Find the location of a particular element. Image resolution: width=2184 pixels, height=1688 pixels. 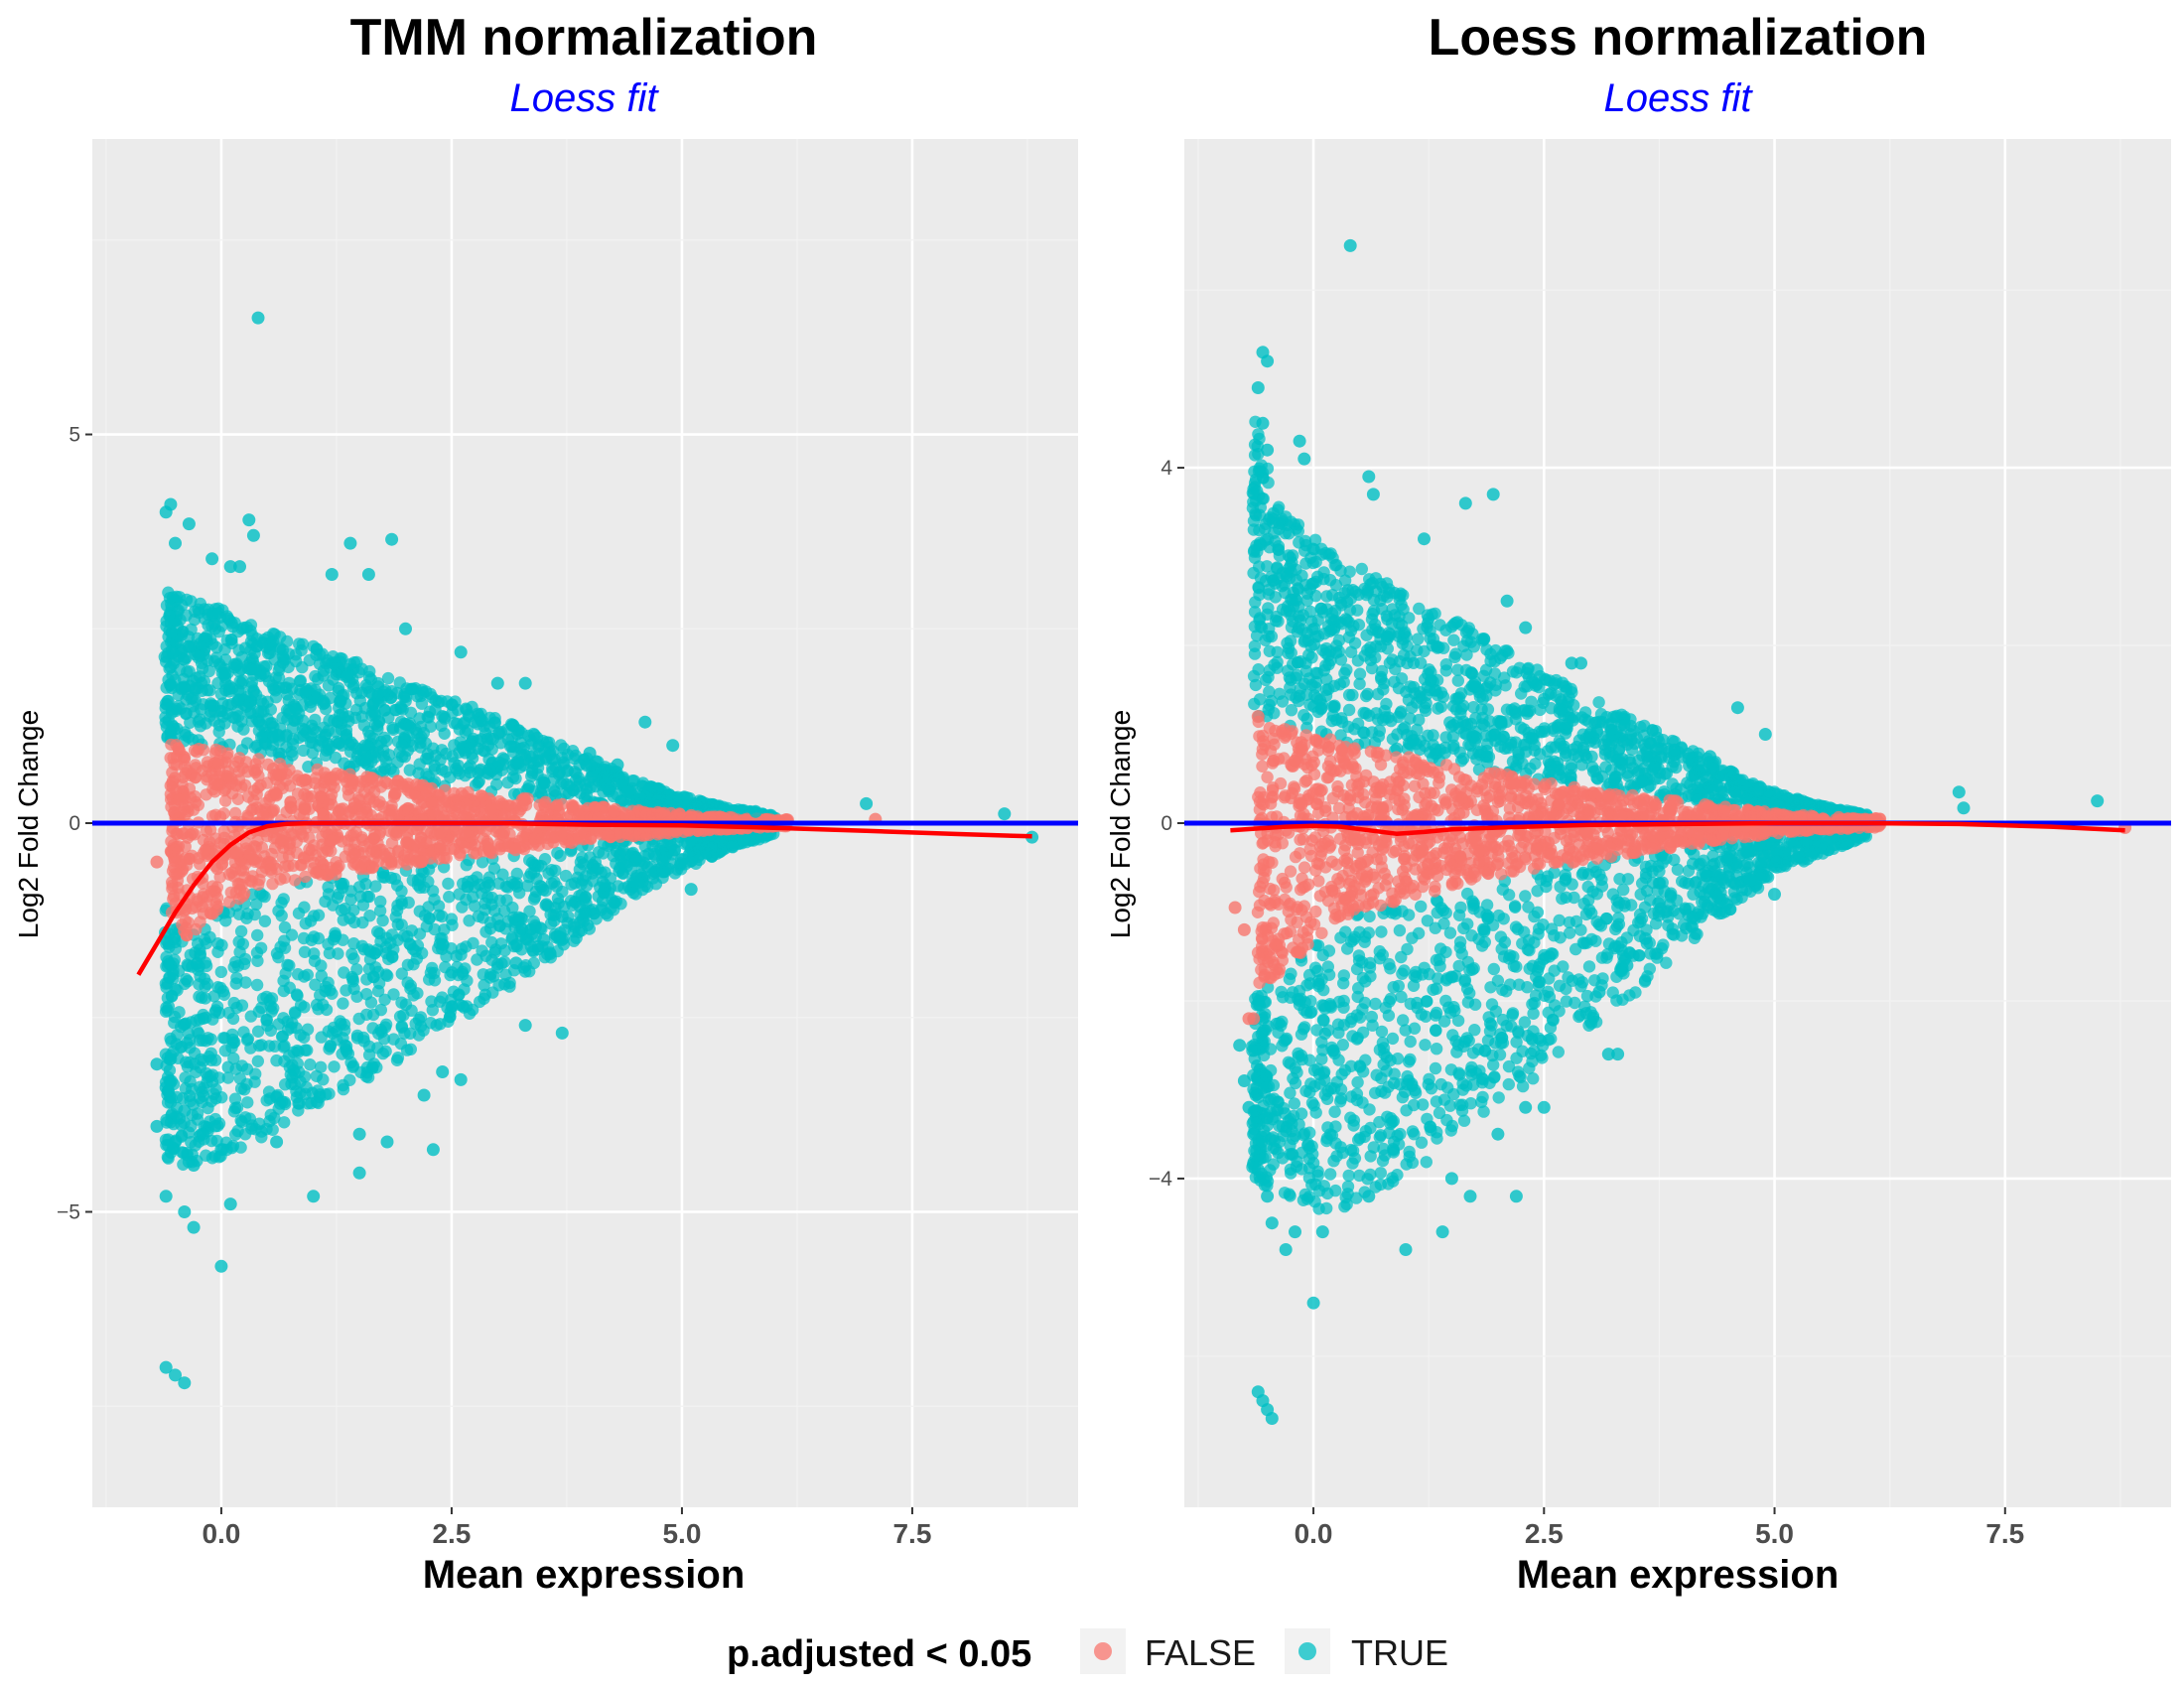

chart-subtitle: Loess fit is located at coordinates (585, 98).